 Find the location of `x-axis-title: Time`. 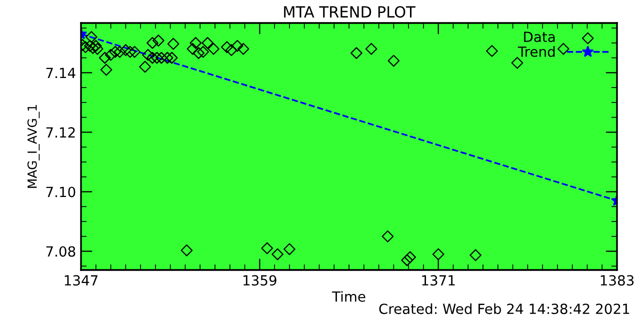

x-axis-title: Time is located at coordinates (349, 296).